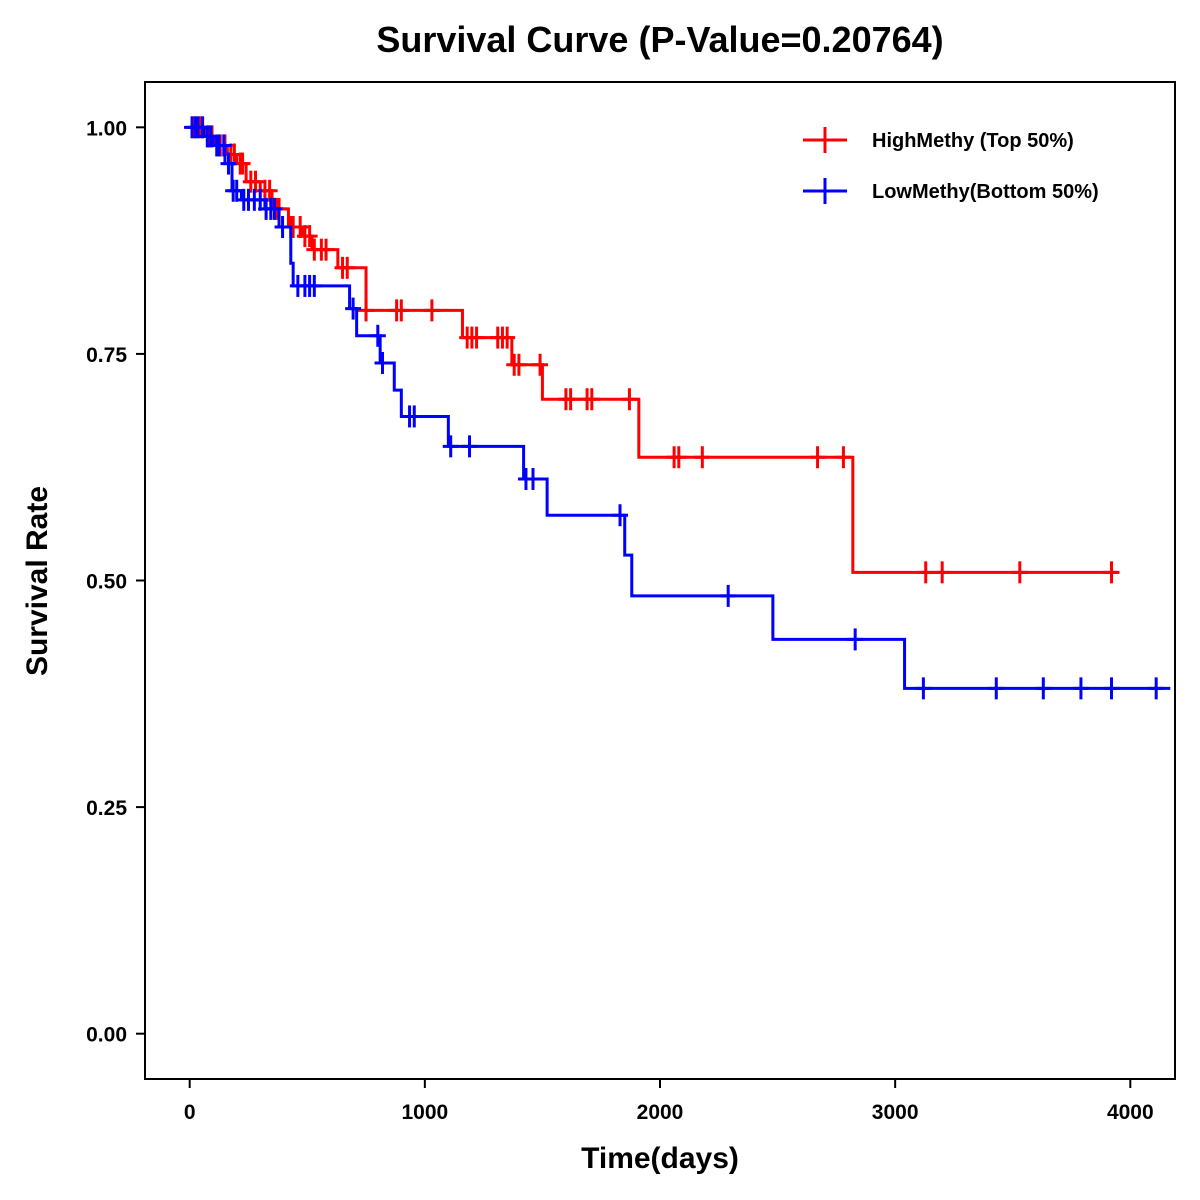  What do you see at coordinates (106, 808) in the screenshot?
I see `y-tick-label: 0.25` at bounding box center [106, 808].